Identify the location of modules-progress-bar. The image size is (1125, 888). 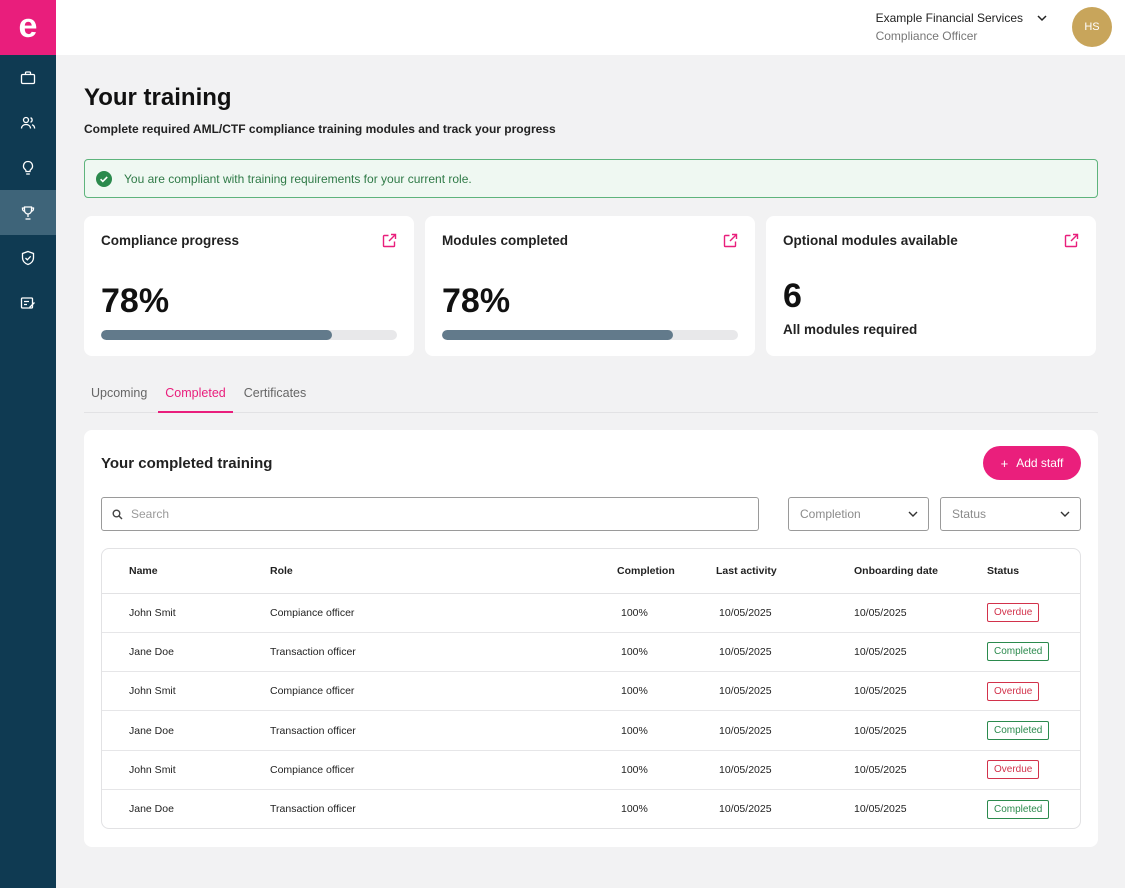
(590, 335).